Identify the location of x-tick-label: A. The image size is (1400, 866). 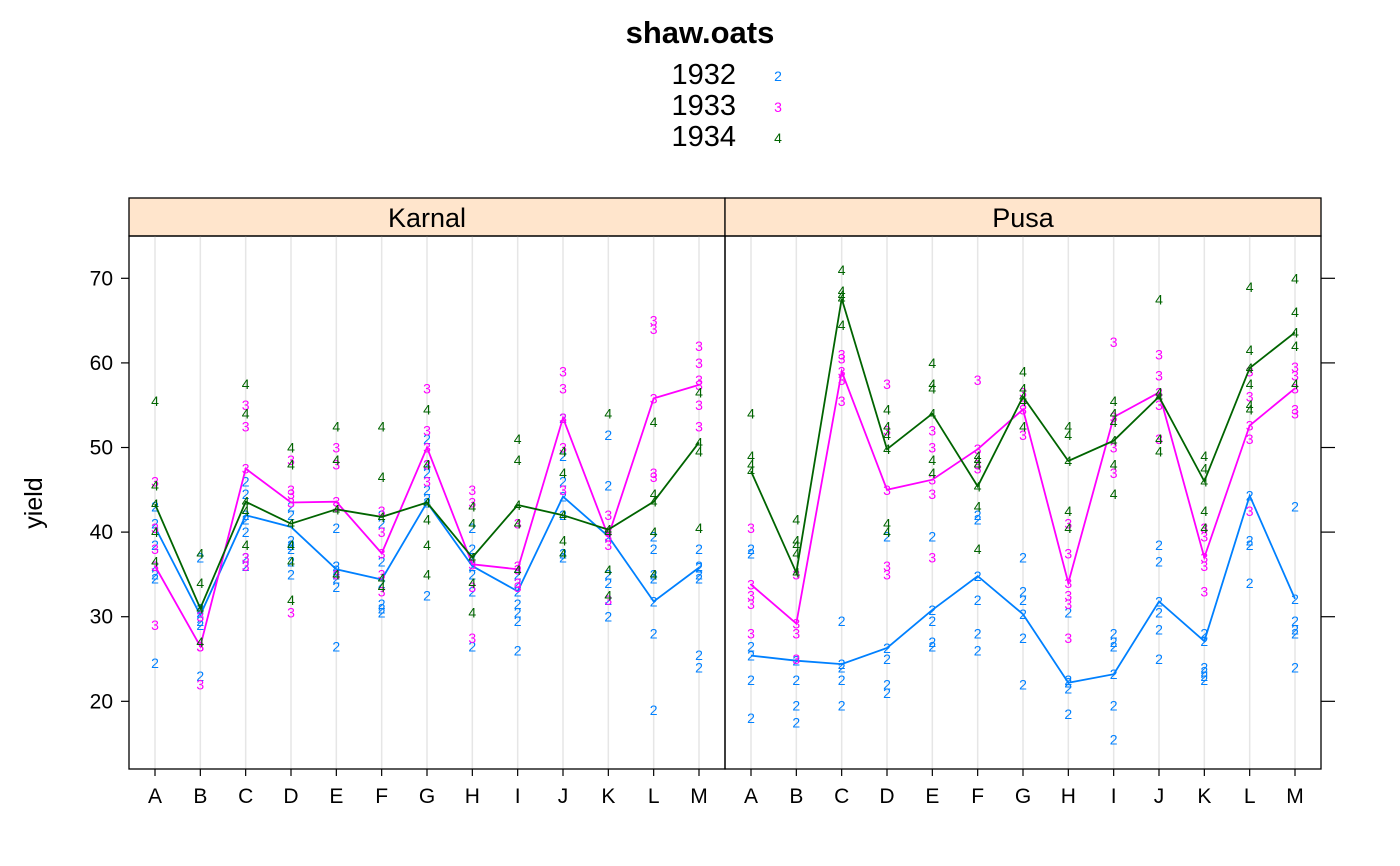
(155, 796).